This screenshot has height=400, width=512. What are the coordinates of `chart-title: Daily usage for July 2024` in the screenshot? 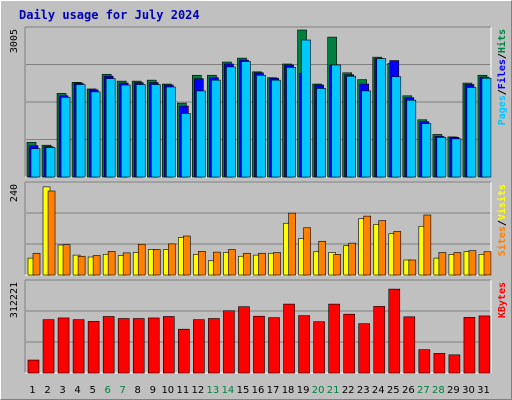 It's located at (109, 15).